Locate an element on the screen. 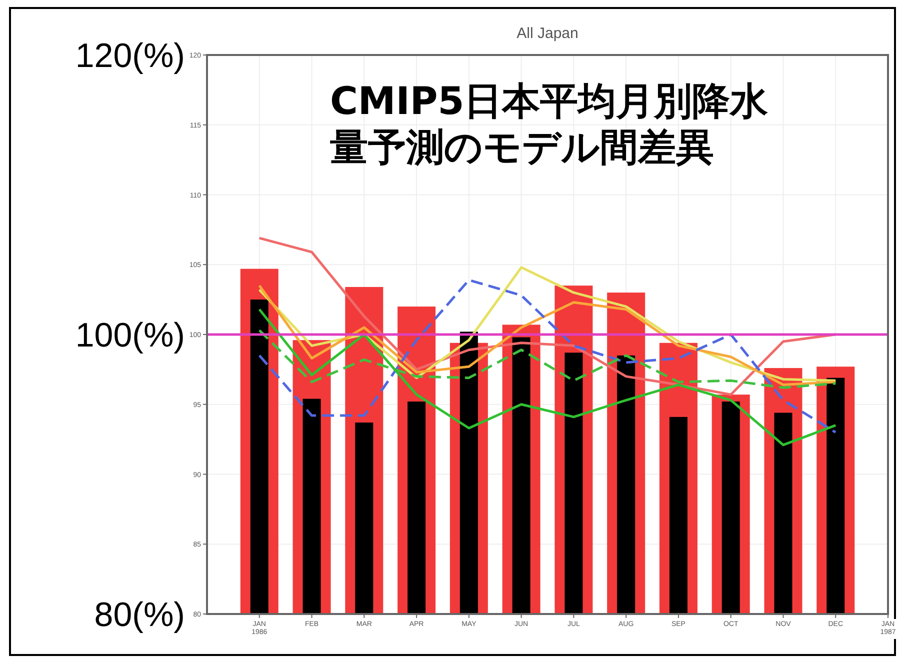 The image size is (904, 664). annotation: CMIP5日本平均月別降水量予測のモデル間差異 is located at coordinates (550, 124).